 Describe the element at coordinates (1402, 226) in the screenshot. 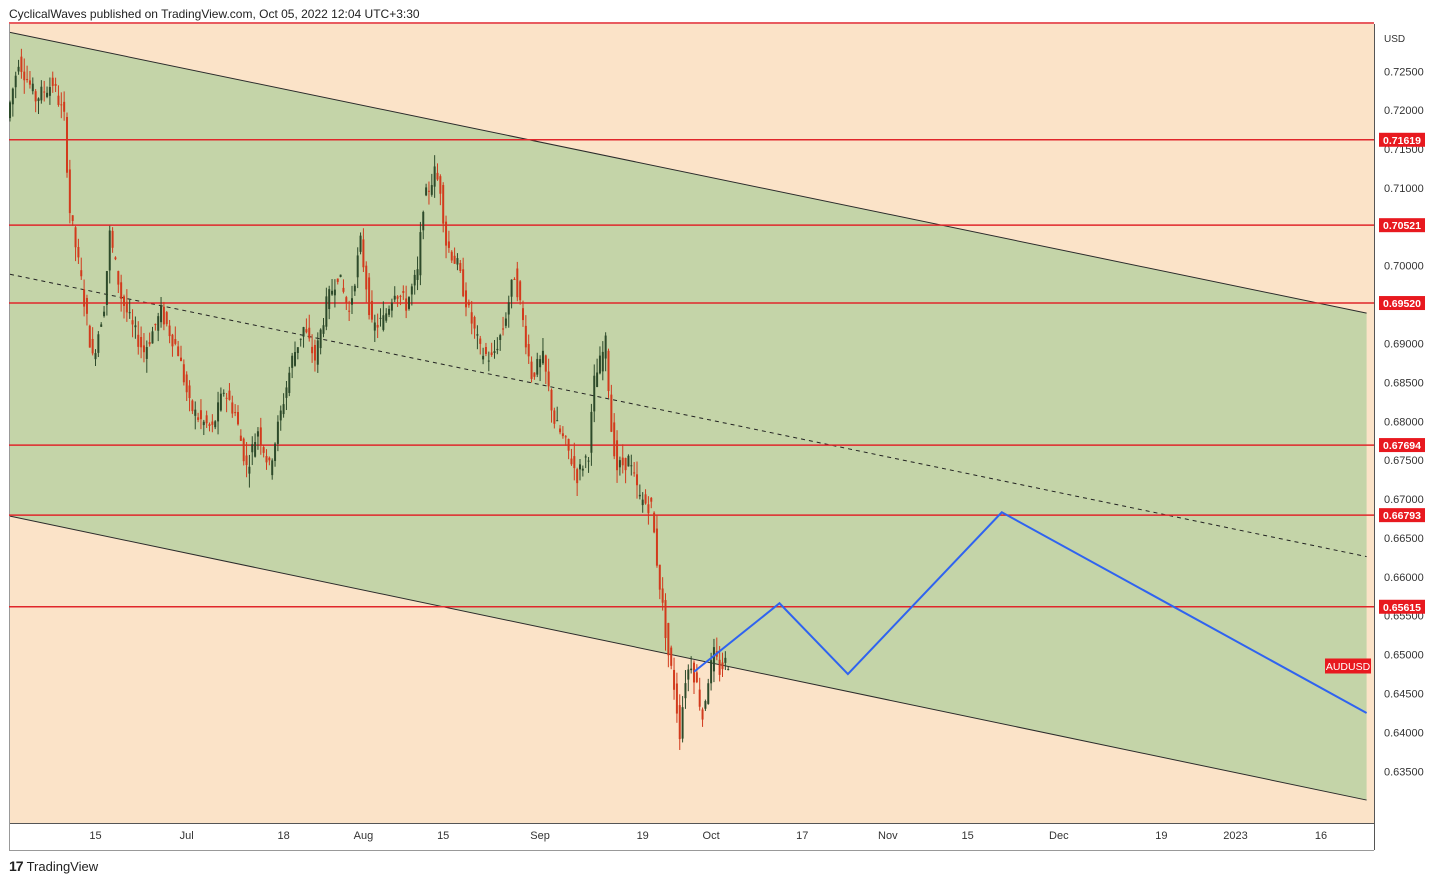

I see `level-price-label: 0.70521` at that location.